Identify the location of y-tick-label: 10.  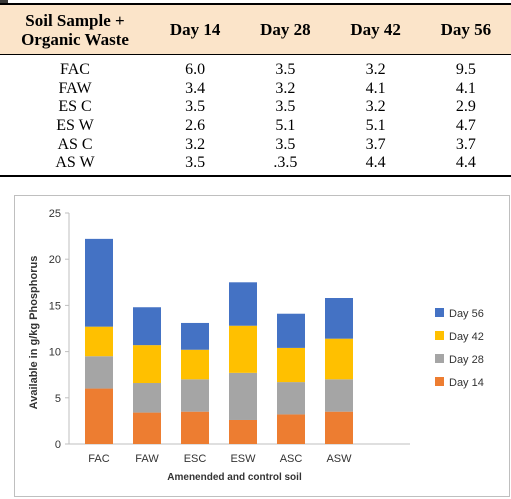
(55, 353).